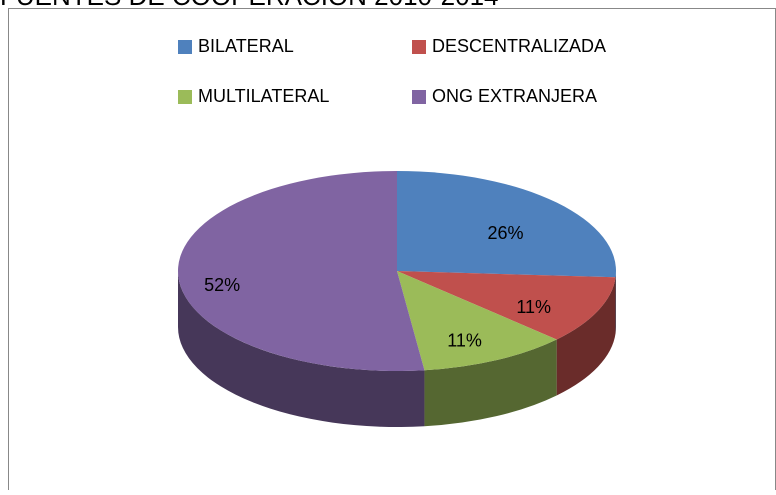 Image resolution: width=776 pixels, height=495 pixels. I want to click on legend-label: BILATERAL, so click(246, 46).